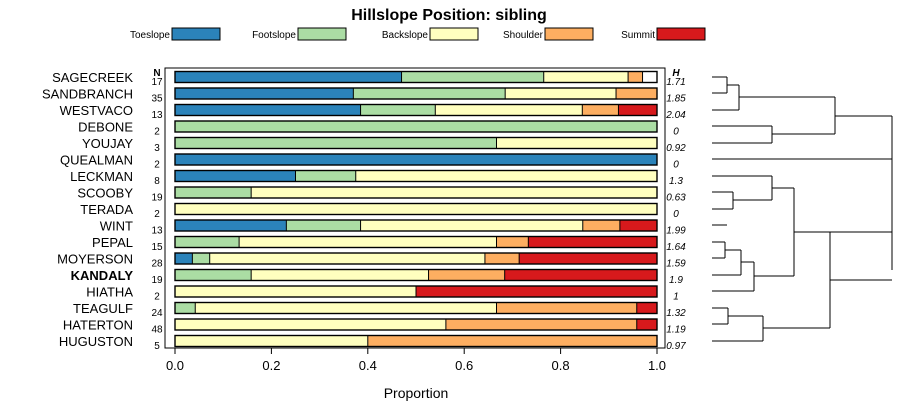  I want to click on row-label: TERADA, so click(106, 209).